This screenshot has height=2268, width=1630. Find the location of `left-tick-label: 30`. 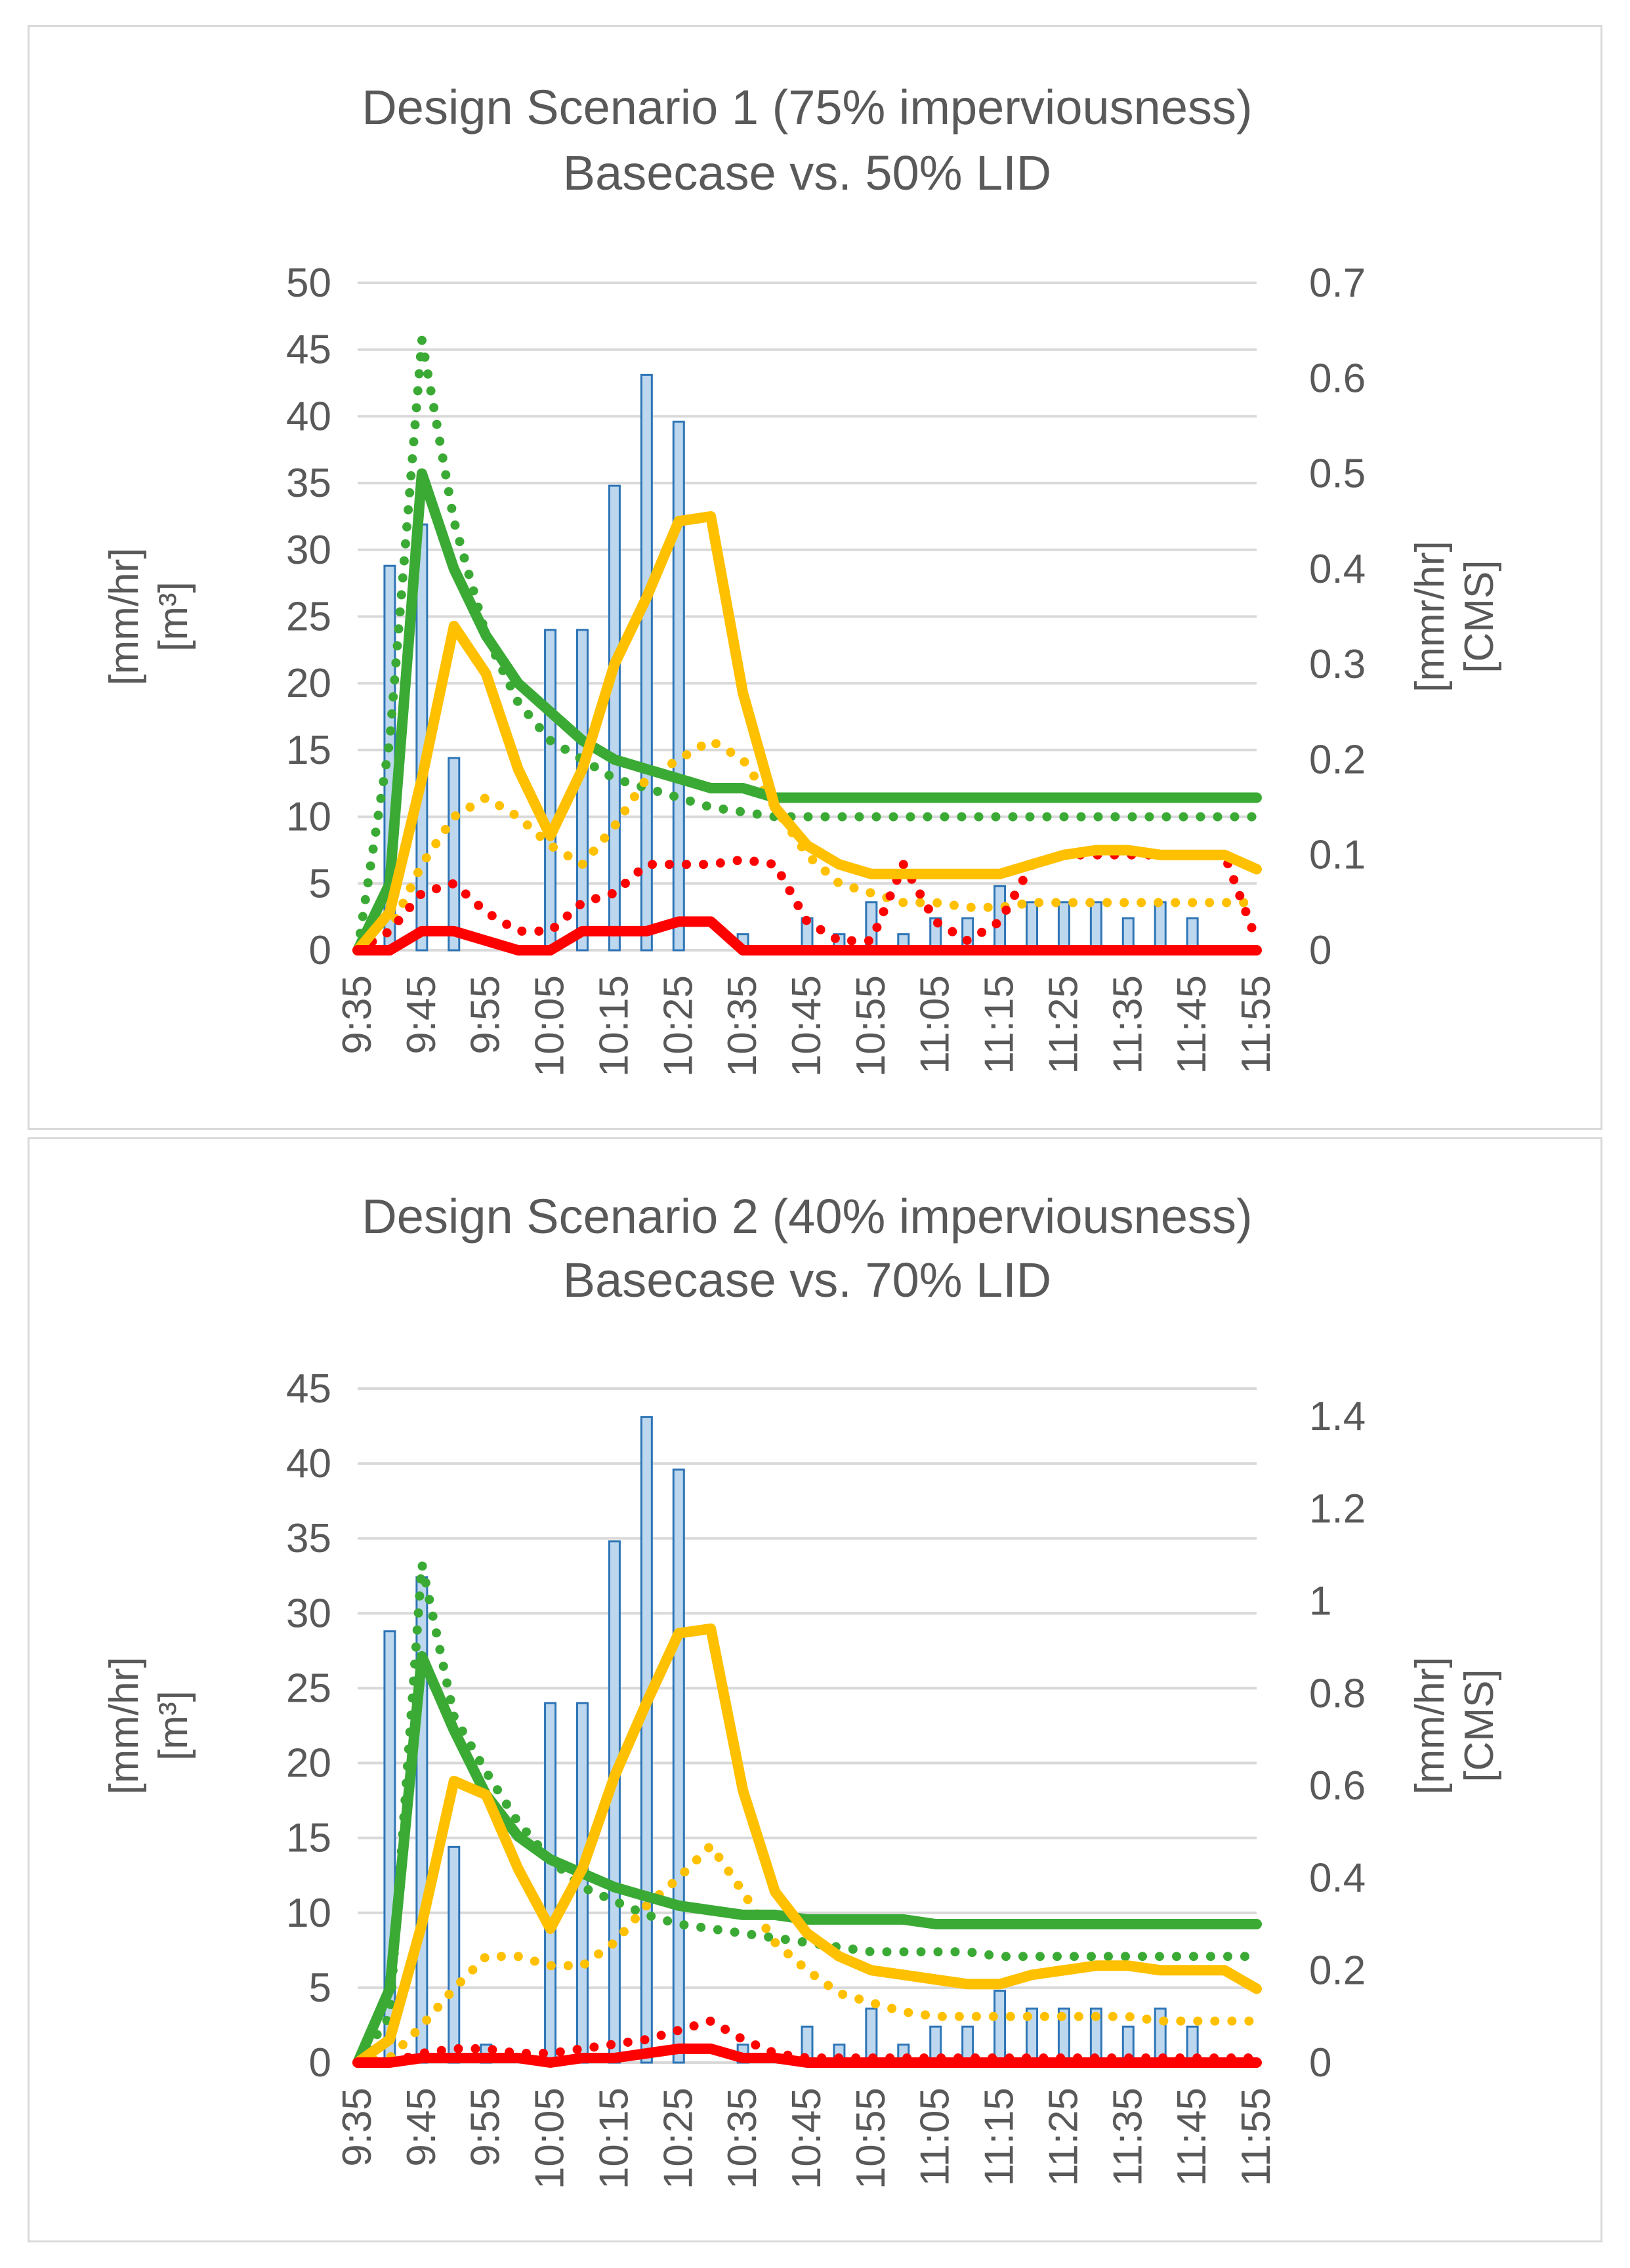

left-tick-label: 30 is located at coordinates (309, 1613).